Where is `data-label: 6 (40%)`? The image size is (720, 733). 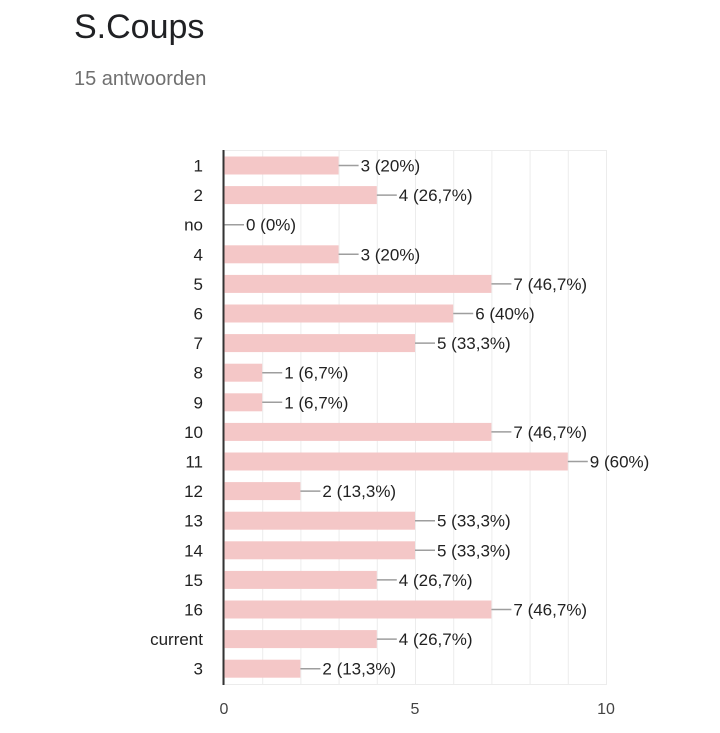
data-label: 6 (40%) is located at coordinates (505, 314).